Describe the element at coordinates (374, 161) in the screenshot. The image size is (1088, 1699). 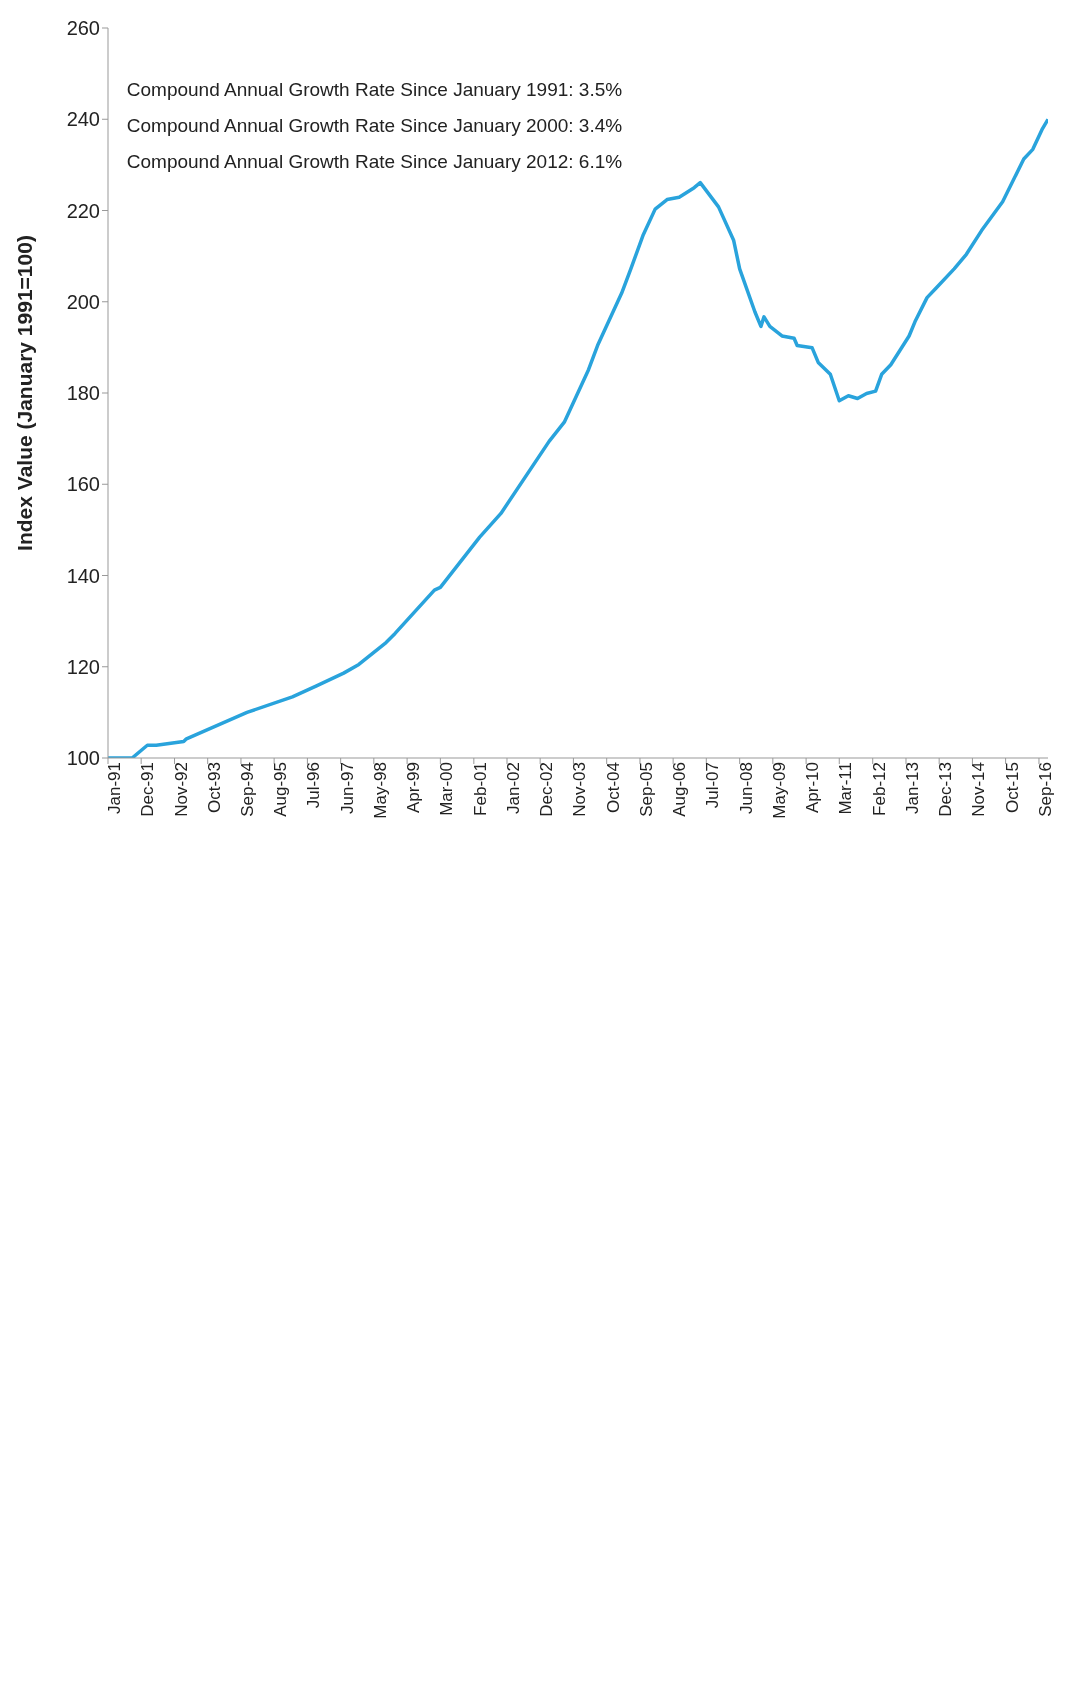
I see `annotation: Compound Annual Growth Rate Since January 2012: 6.1%` at that location.